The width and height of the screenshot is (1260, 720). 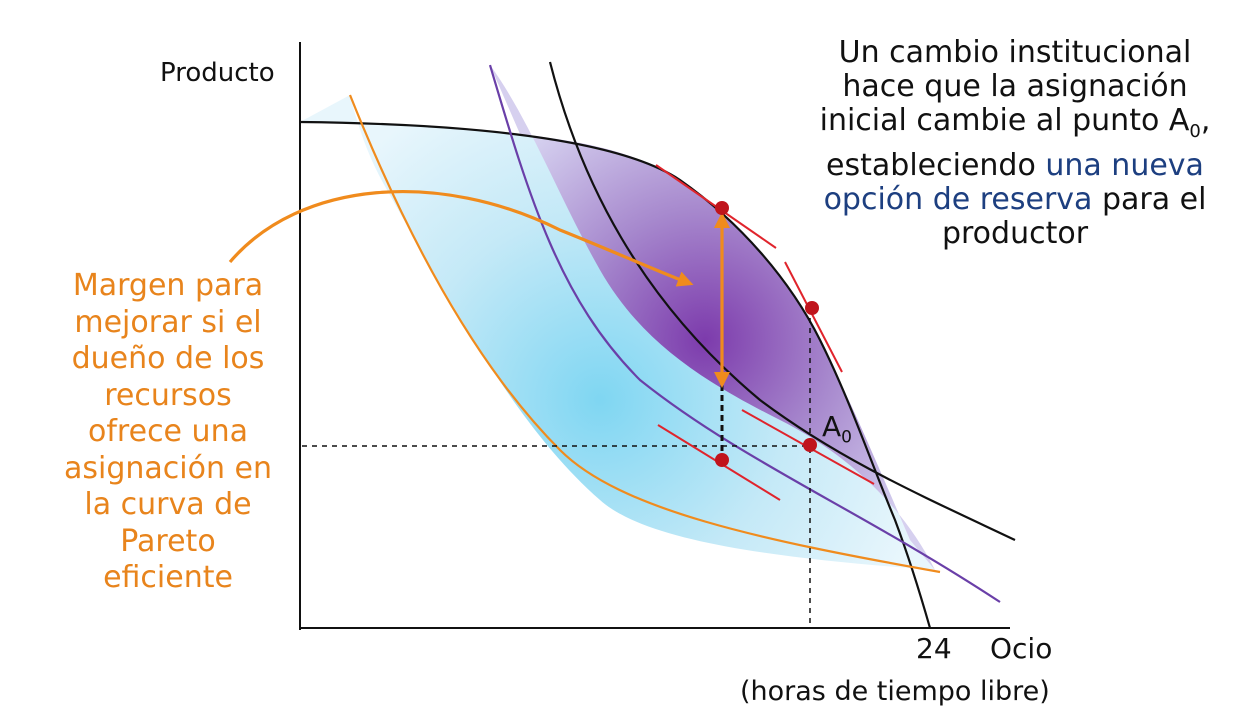 What do you see at coordinates (461, 238) in the screenshot?
I see `margin-pointer-arrow` at bounding box center [461, 238].